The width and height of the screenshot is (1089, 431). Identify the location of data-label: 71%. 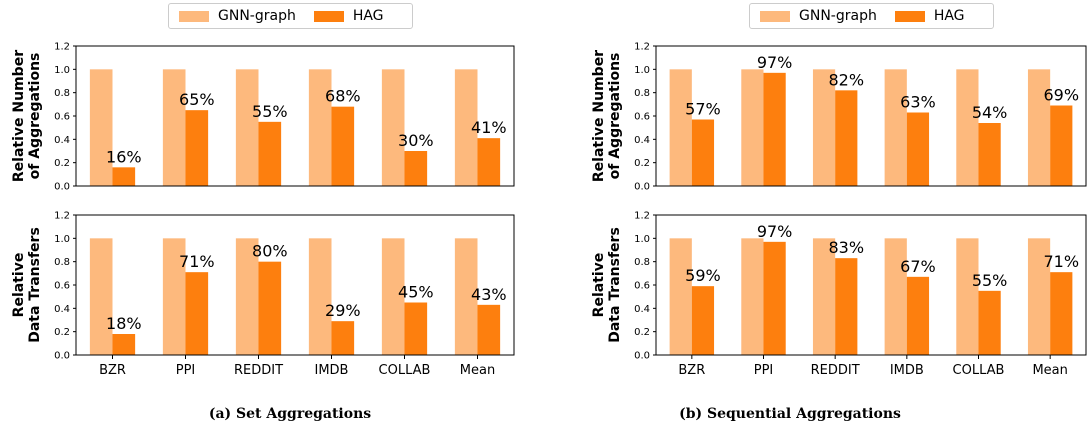
(1061, 261).